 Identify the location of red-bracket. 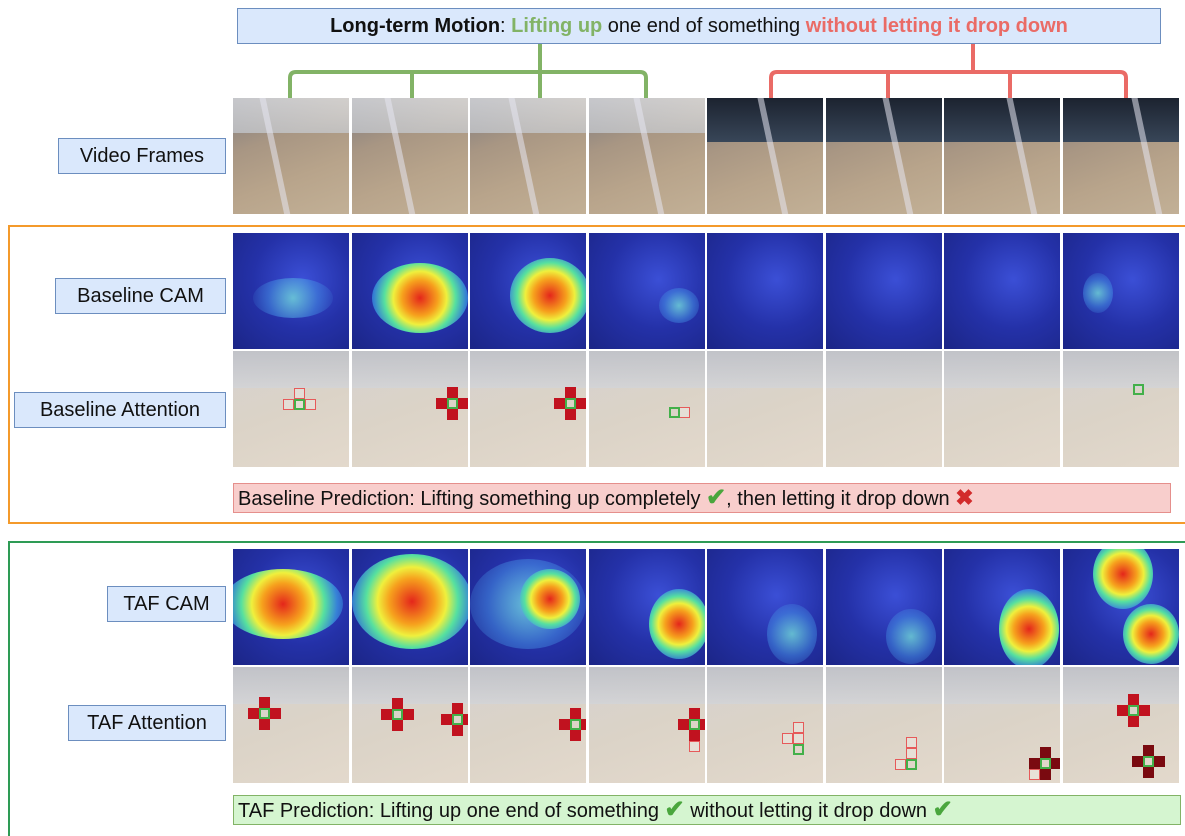
(948, 71).